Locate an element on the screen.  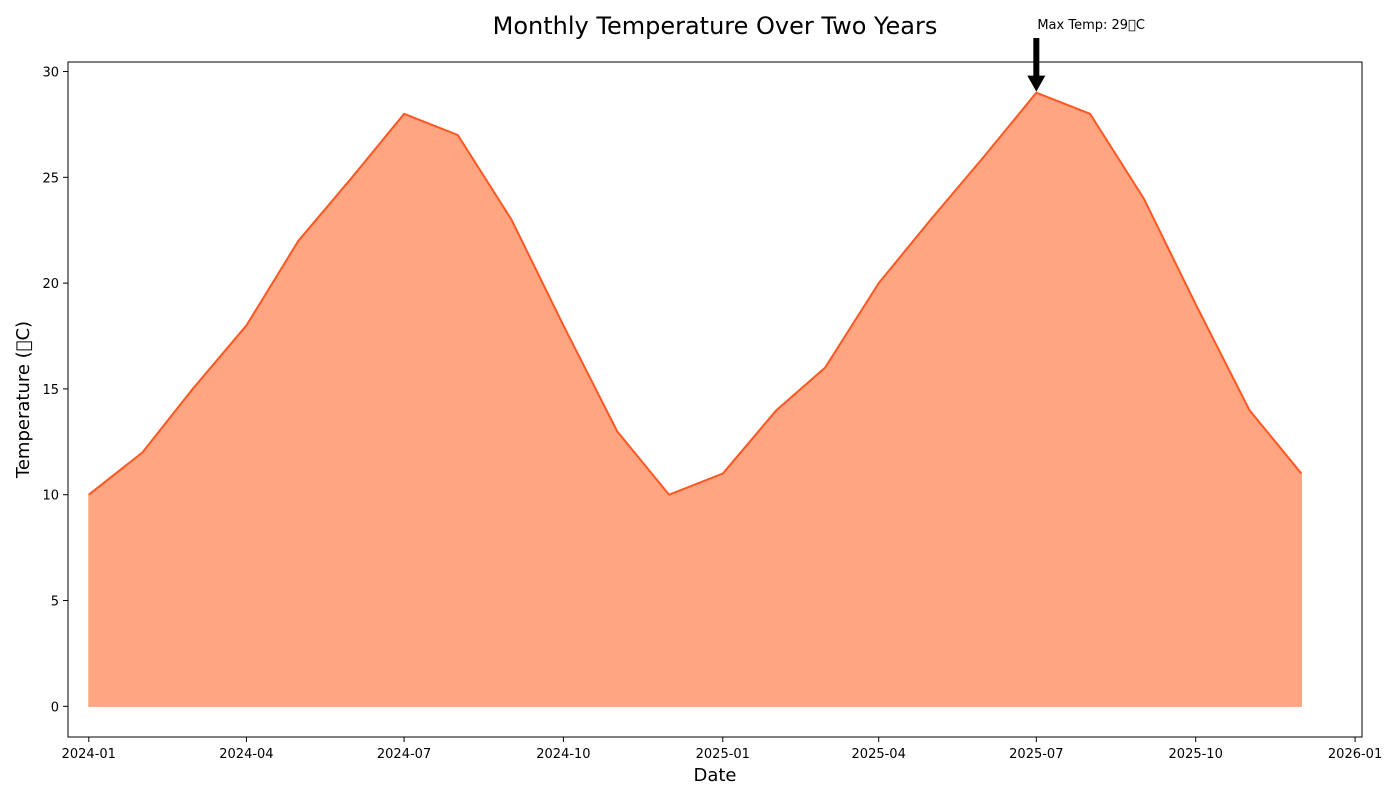
x-tick-label: 2025-04 is located at coordinates (879, 754).